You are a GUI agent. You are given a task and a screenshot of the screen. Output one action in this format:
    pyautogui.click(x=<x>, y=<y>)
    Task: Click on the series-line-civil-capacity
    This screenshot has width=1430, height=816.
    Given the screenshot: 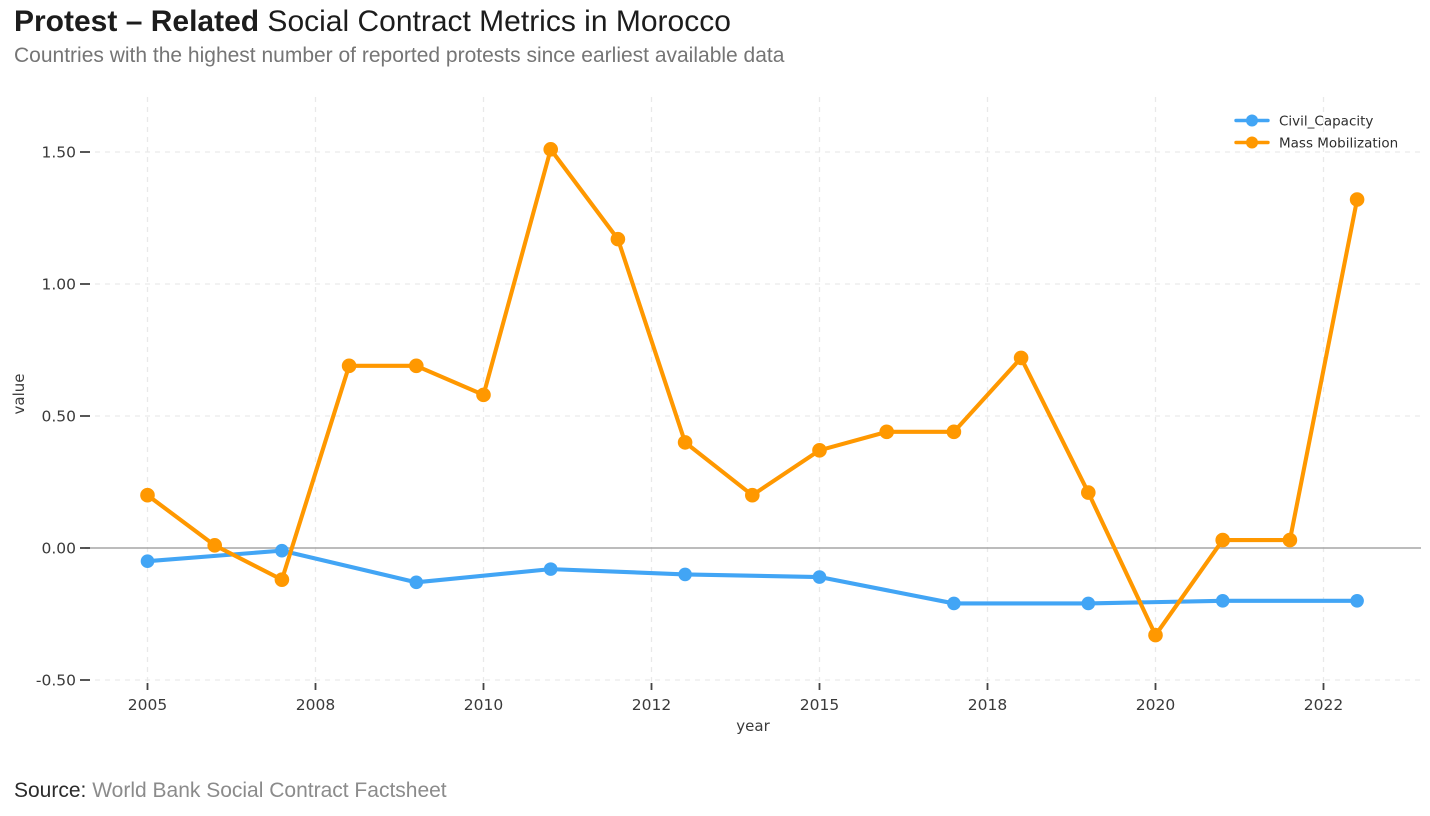 What is the action you would take?
    pyautogui.click(x=752, y=577)
    